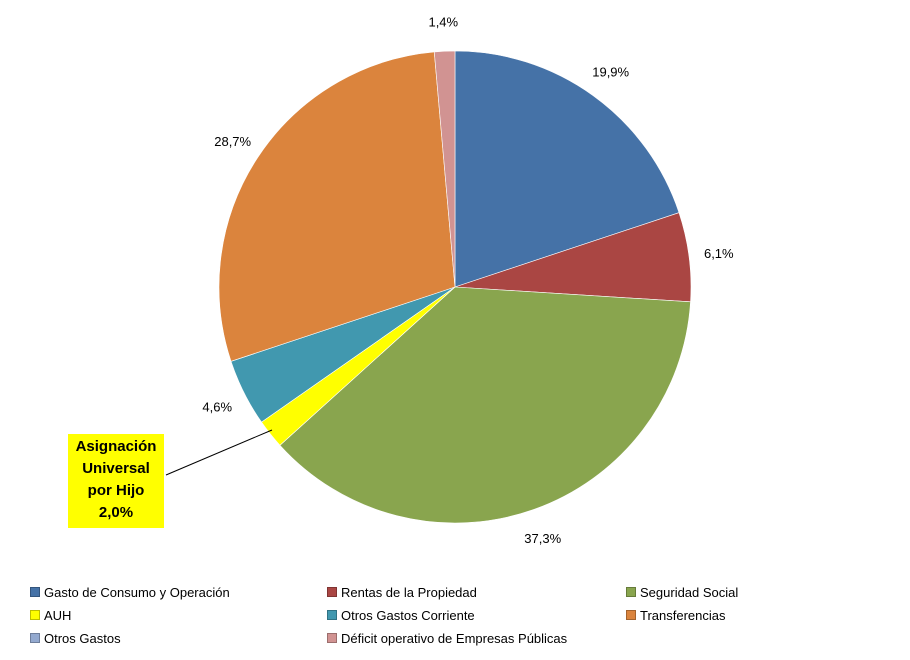  I want to click on data-label-deficit-operativo-de-empresas-publicas: 1,4%, so click(443, 21).